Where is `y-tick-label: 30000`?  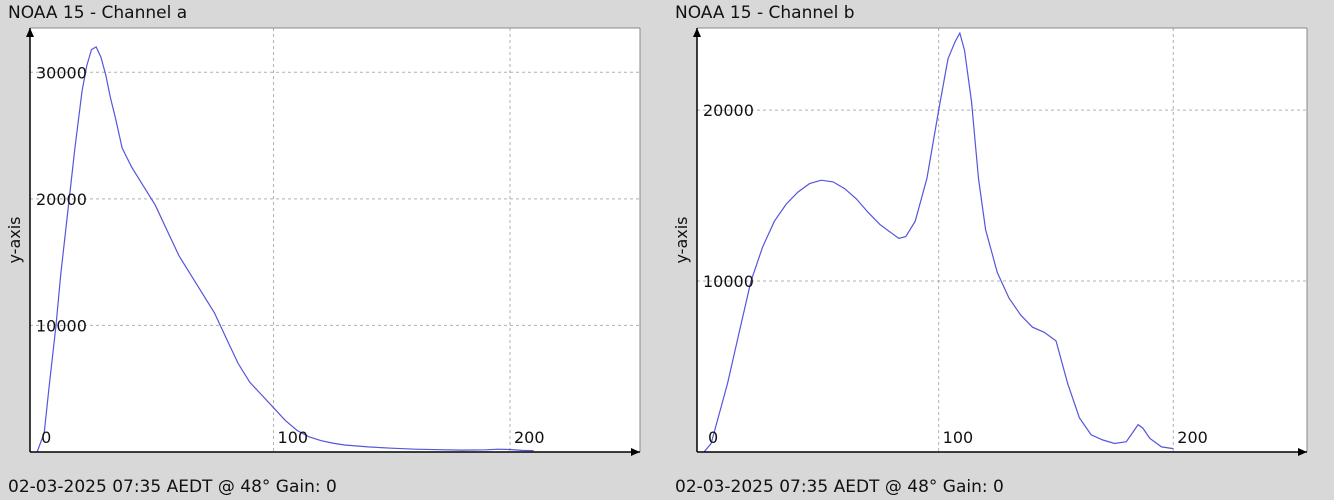
y-tick-label: 30000 is located at coordinates (61, 72).